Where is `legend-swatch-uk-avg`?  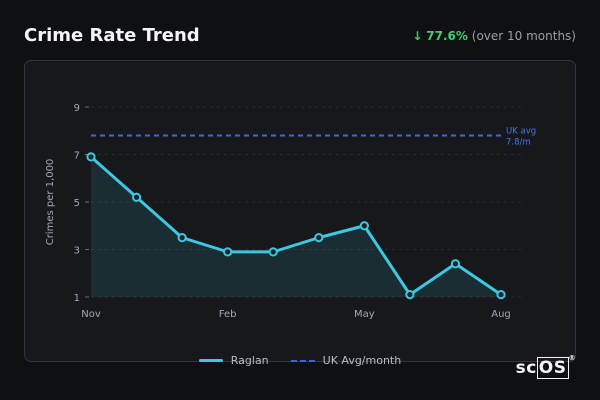
legend-swatch-uk-avg is located at coordinates (302, 360).